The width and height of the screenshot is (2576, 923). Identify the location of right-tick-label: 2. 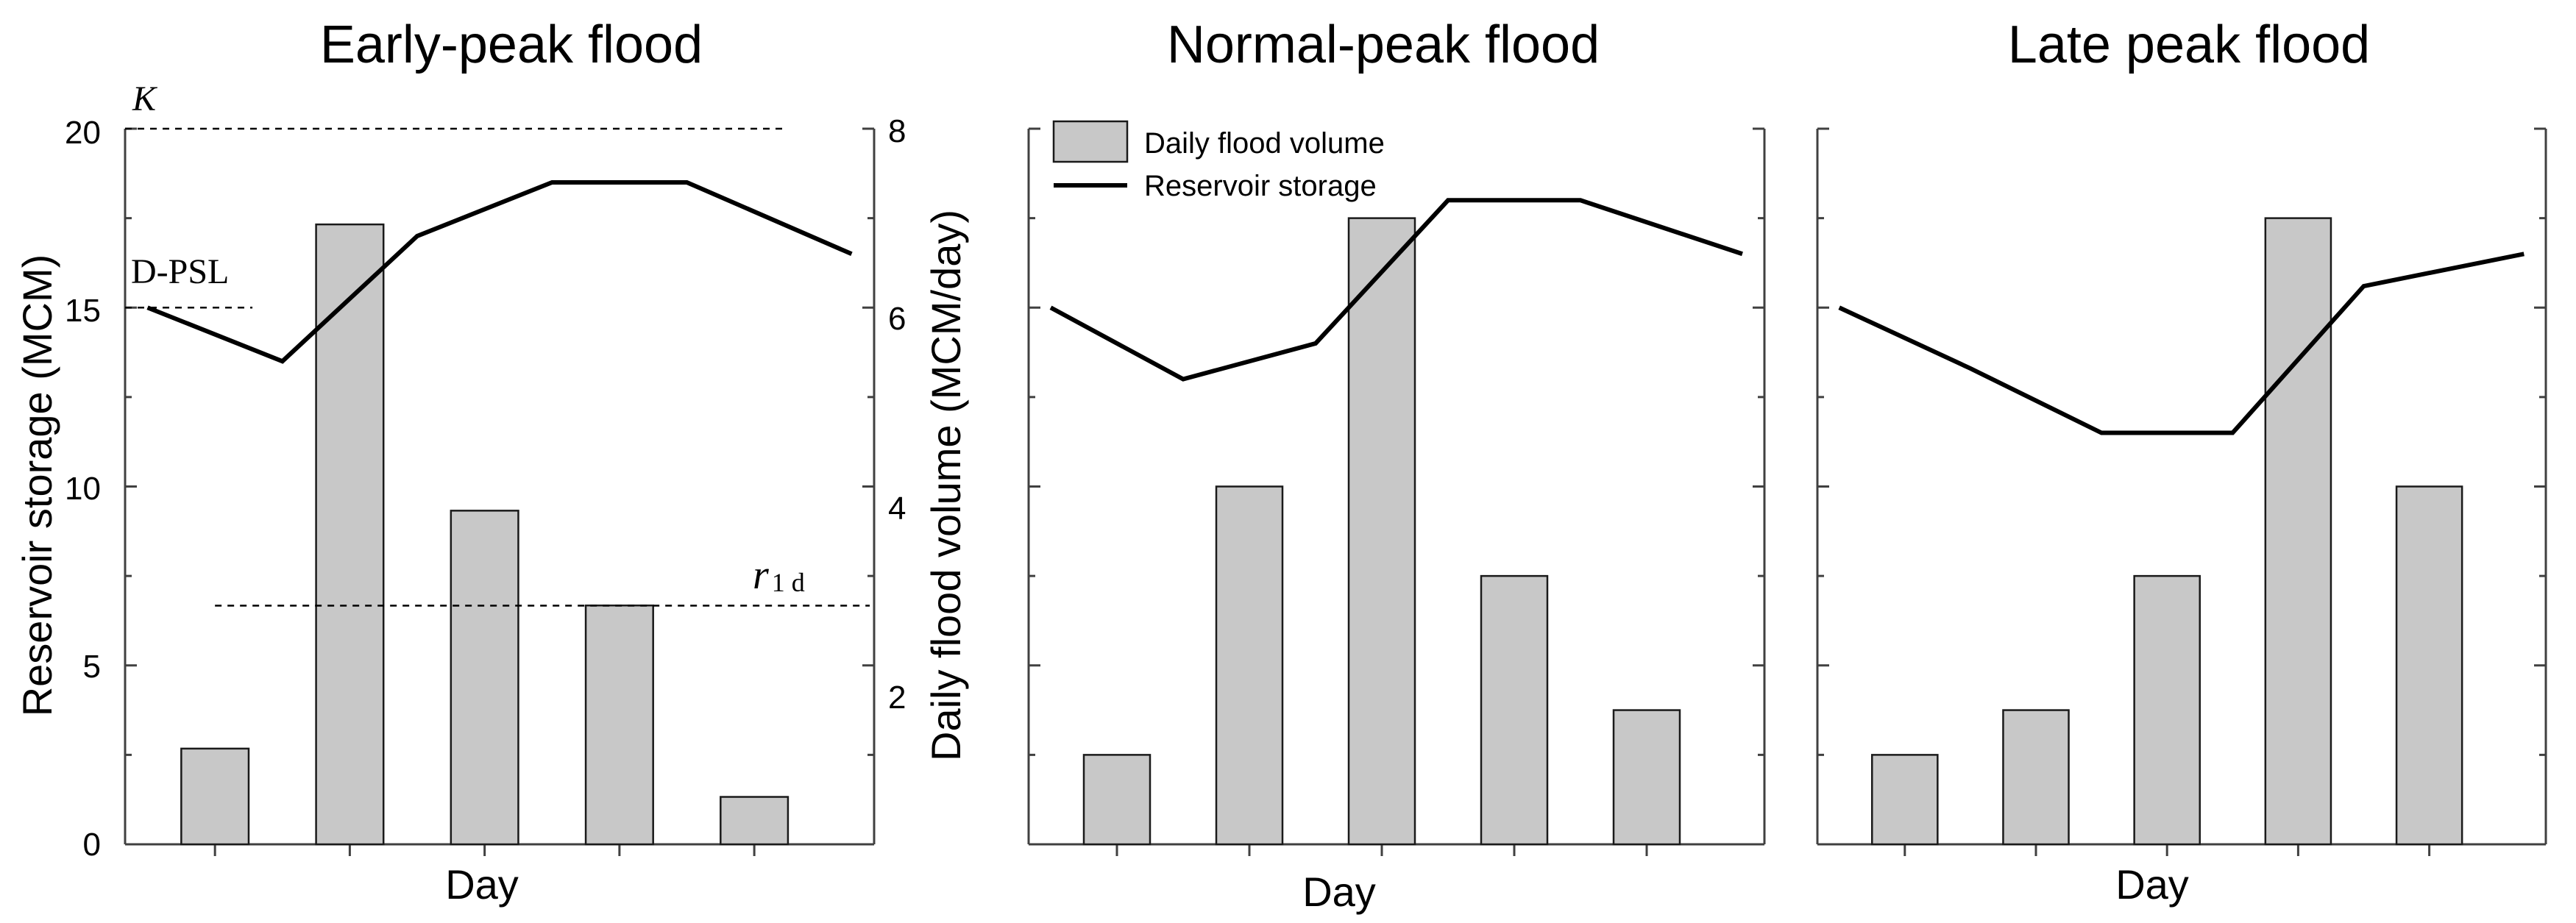
(897, 698).